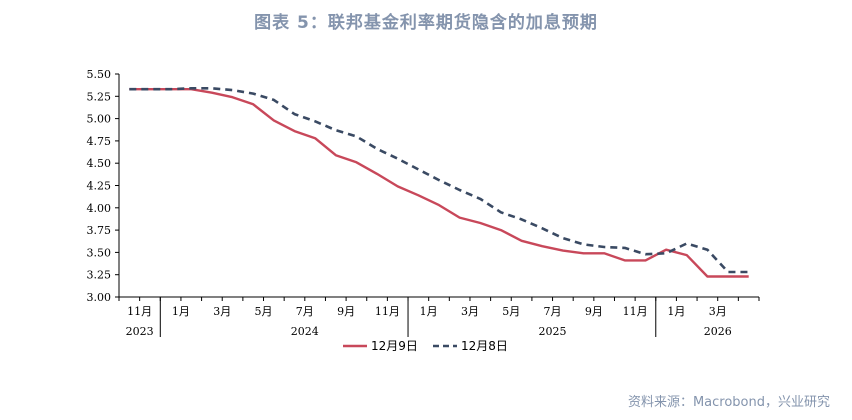  What do you see at coordinates (484, 346) in the screenshot?
I see `legend-label-2: 12月8日` at bounding box center [484, 346].